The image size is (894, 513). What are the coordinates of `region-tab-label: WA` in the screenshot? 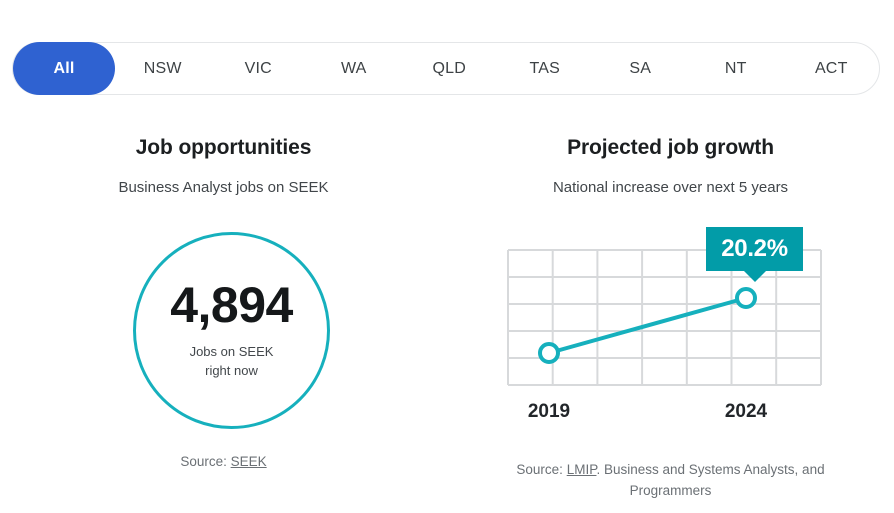 It's located at (353, 68).